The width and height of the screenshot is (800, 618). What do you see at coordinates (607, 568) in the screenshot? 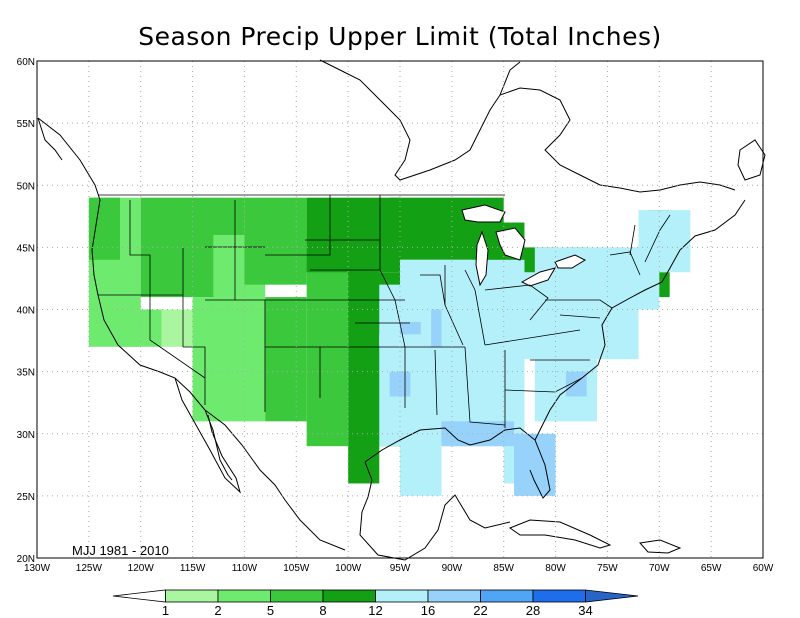
I see `lon-label: 75W` at bounding box center [607, 568].